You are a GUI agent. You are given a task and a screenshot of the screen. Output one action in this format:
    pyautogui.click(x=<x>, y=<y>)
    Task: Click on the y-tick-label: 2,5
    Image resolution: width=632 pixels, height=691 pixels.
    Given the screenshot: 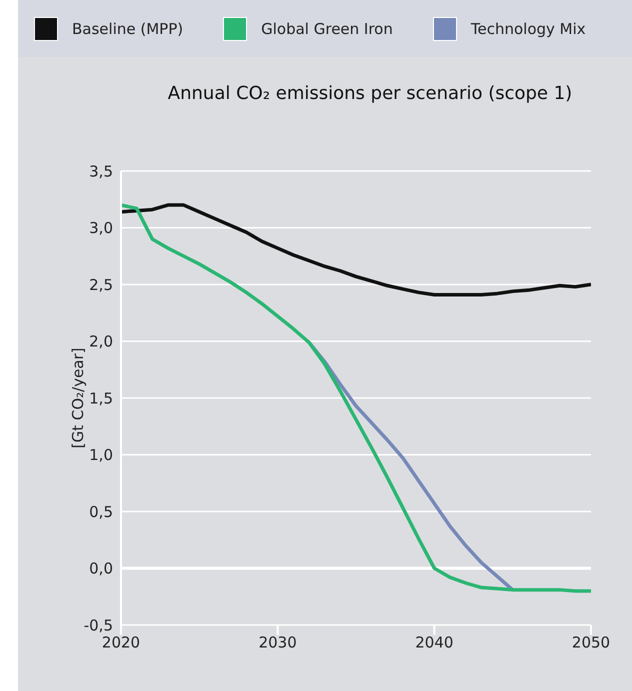 What is the action you would take?
    pyautogui.click(x=101, y=285)
    